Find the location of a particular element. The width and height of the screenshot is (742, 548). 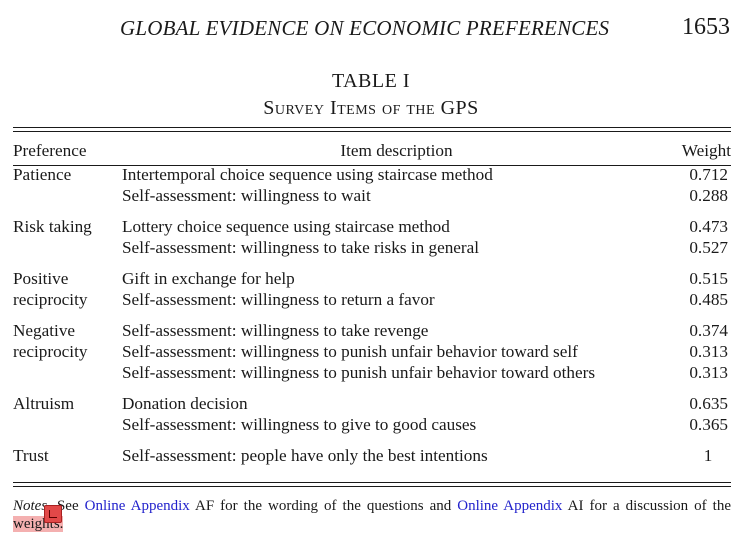

weight-cell: 0.515 0.485 is located at coordinates (701, 289).